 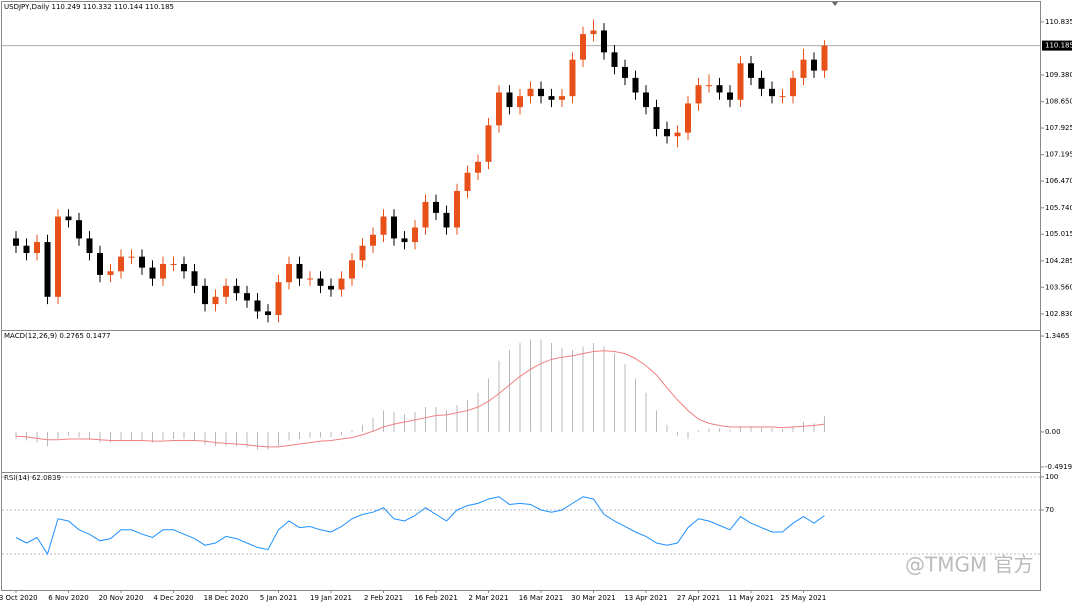 What do you see at coordinates (121, 598) in the screenshot?
I see `x-tick-label: 20 Nov 2020` at bounding box center [121, 598].